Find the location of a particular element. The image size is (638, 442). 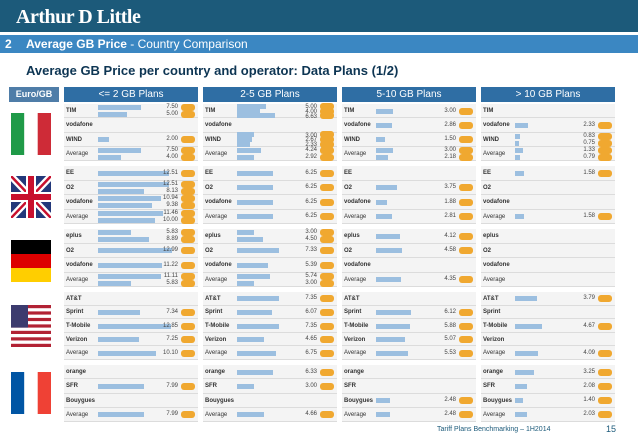

chart-panel: orange SFR Bouygues 2.48 Average 2.48 is located at coordinates (409, 393).